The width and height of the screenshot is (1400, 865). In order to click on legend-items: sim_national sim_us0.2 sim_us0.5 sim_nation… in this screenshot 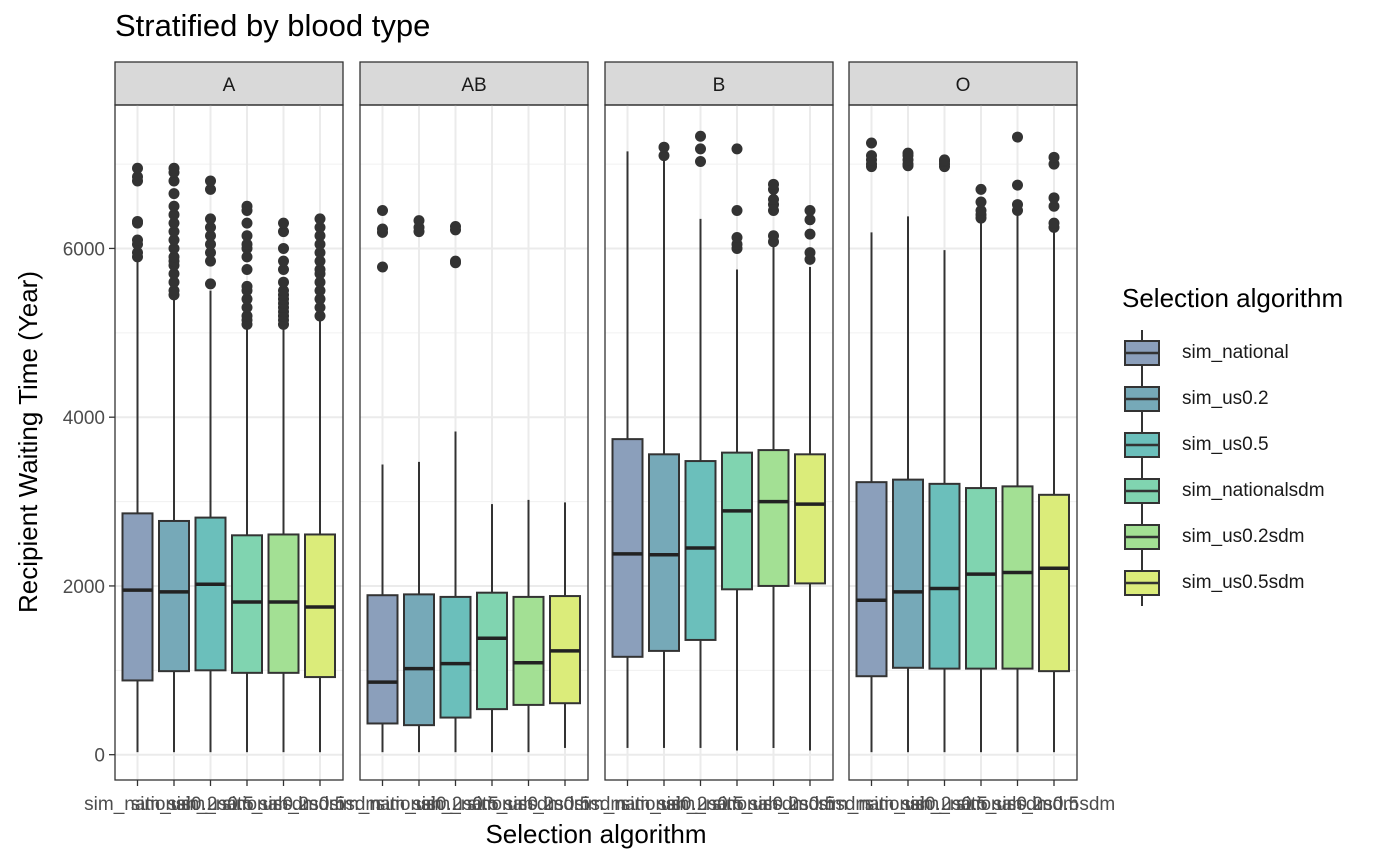, I will do `click(1232, 468)`.